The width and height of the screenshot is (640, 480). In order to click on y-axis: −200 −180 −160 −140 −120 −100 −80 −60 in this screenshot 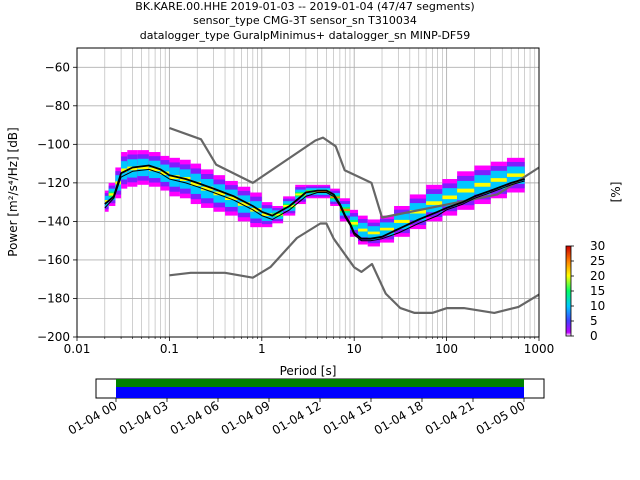, I will do `click(57, 202)`.